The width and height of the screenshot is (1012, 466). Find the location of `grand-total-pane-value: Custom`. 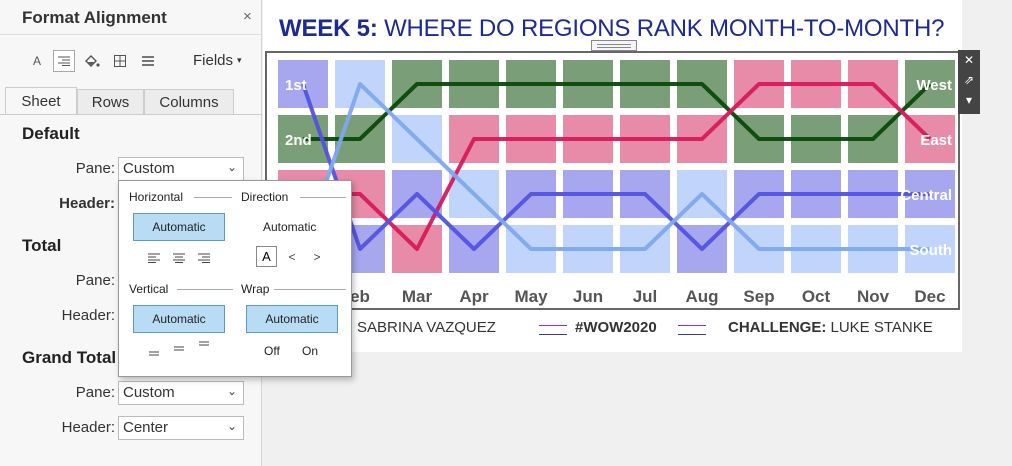

grand-total-pane-value: Custom is located at coordinates (149, 392).